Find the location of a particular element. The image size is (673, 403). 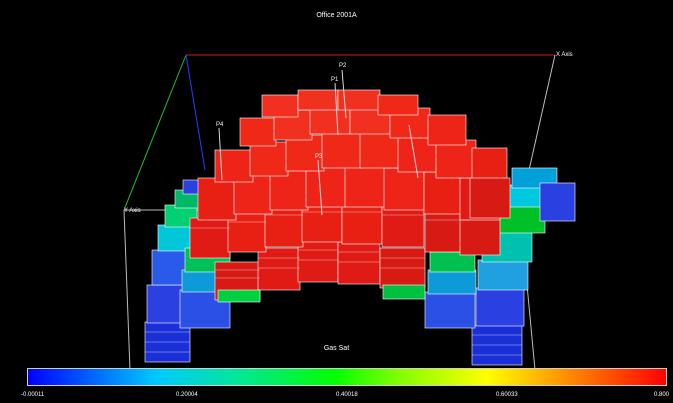

colorbar is located at coordinates (347, 377).